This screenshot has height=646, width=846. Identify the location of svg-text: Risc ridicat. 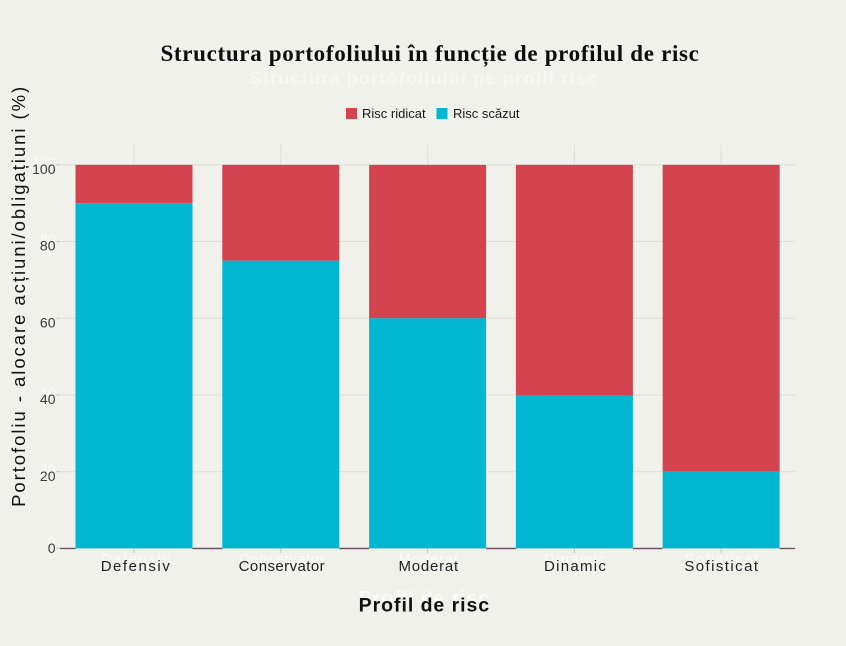
(394, 113).